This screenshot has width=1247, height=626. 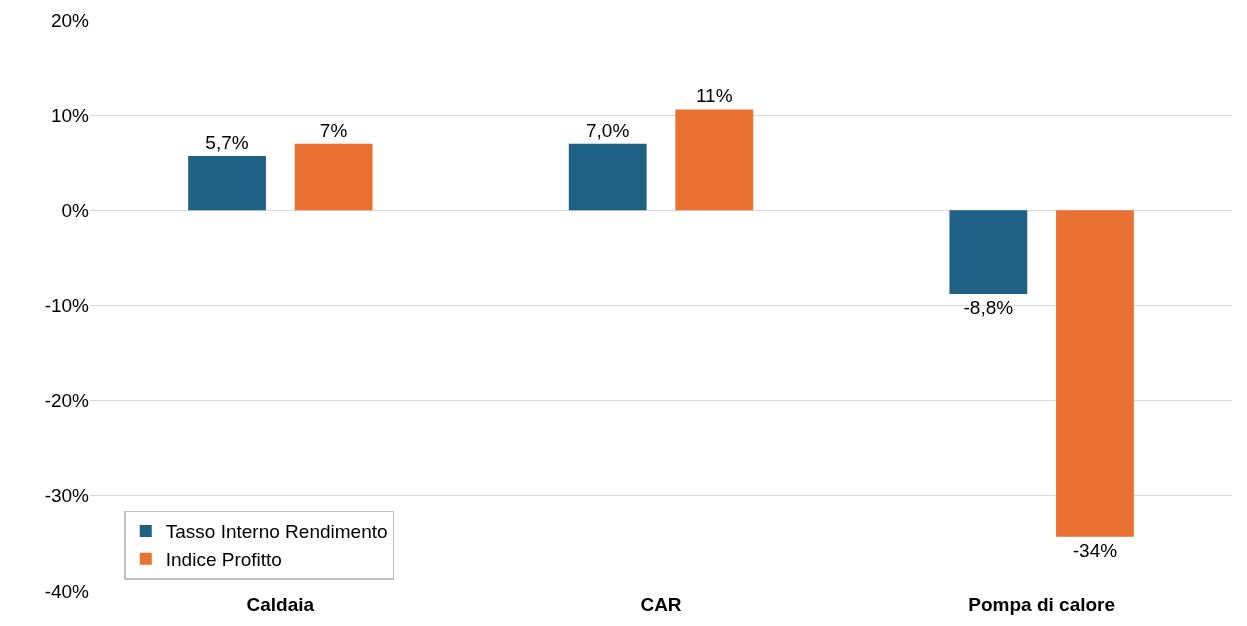 What do you see at coordinates (70, 115) in the screenshot?
I see `y-tick-label: 10%` at bounding box center [70, 115].